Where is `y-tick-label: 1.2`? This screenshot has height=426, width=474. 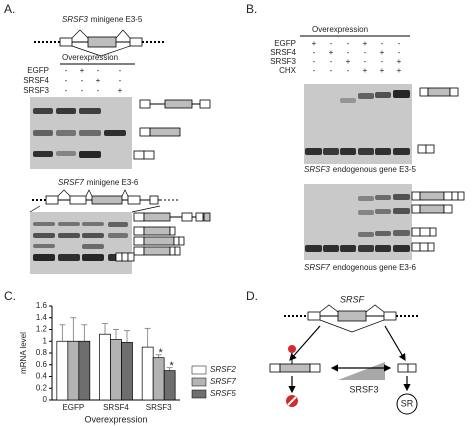 y-tick-label: 1.2 is located at coordinates (42, 329).